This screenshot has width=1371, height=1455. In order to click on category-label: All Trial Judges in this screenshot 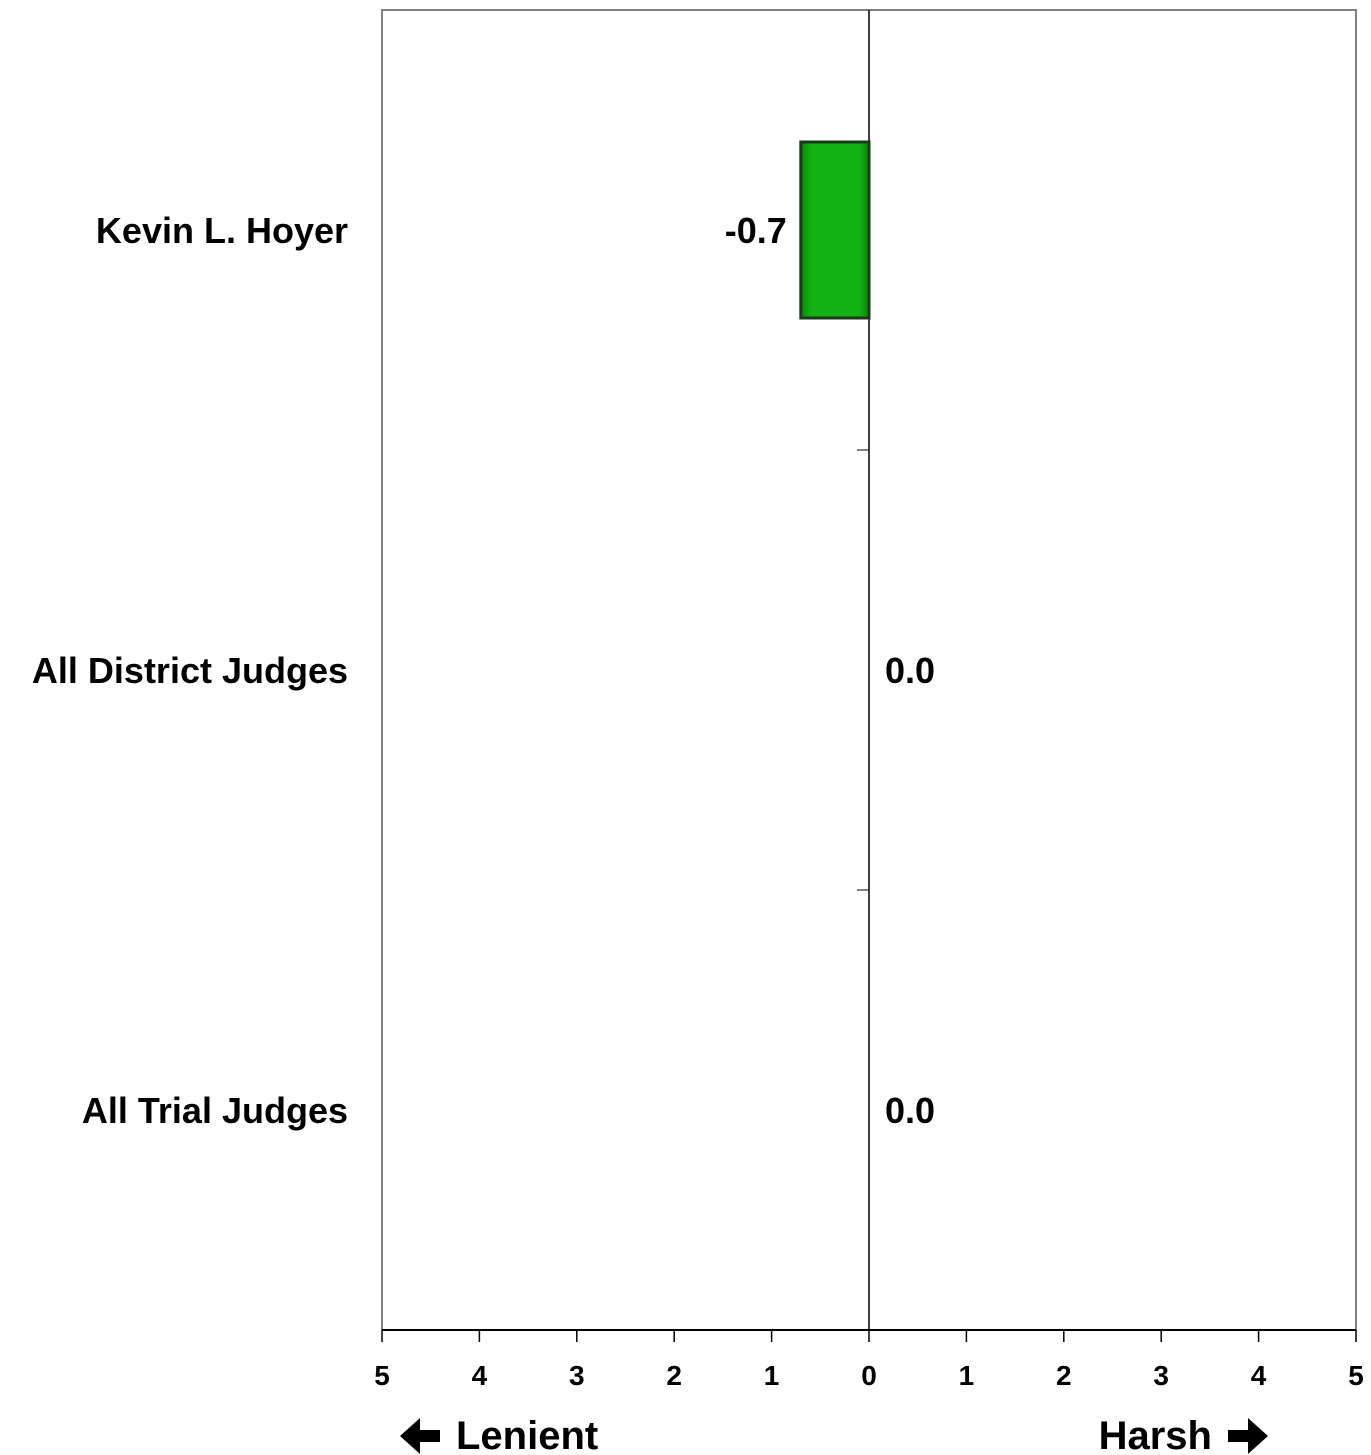, I will do `click(215, 1110)`.